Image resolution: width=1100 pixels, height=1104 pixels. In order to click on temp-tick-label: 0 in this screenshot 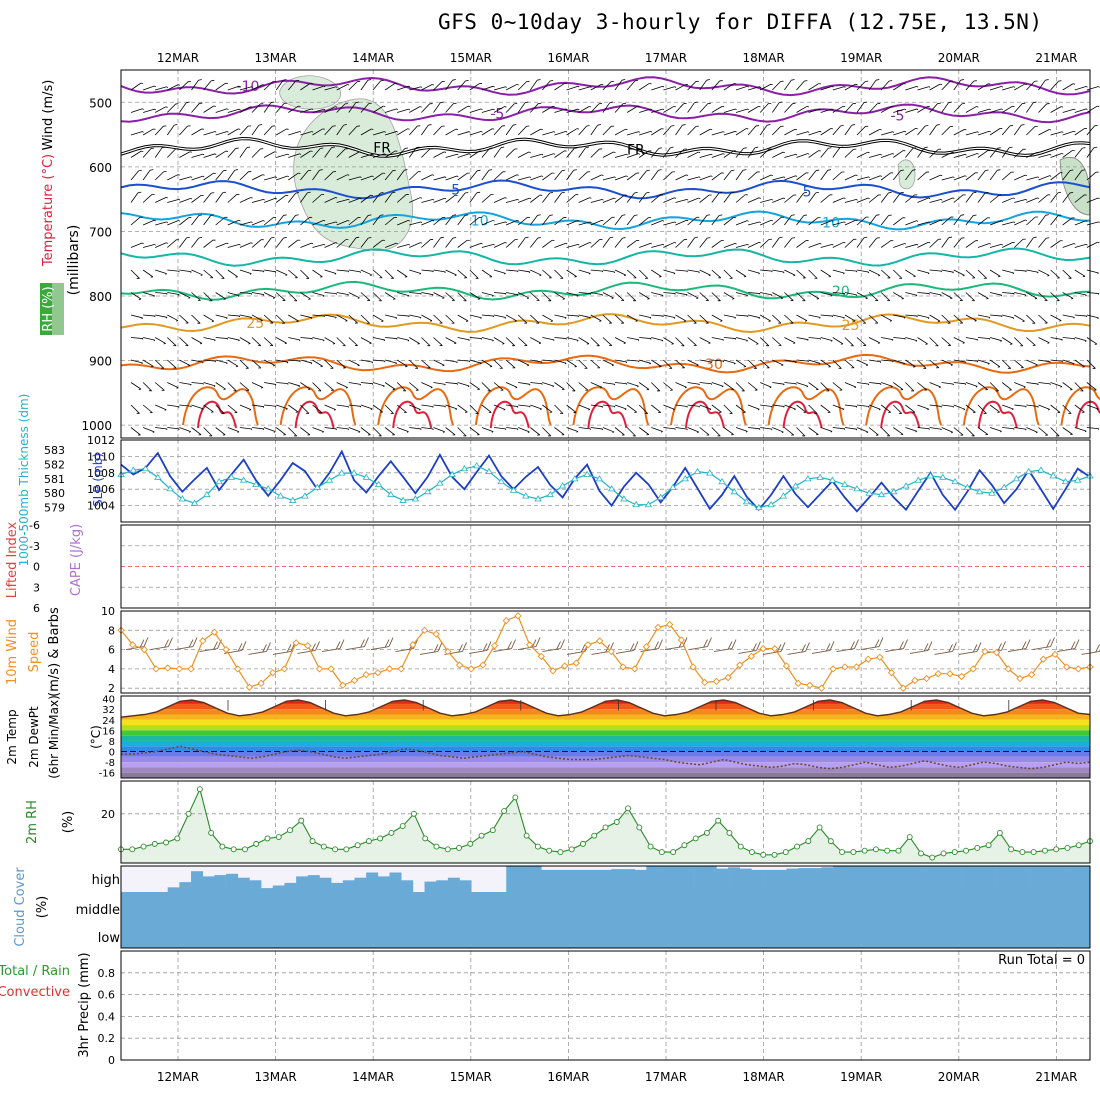, I will do `click(112, 753)`.